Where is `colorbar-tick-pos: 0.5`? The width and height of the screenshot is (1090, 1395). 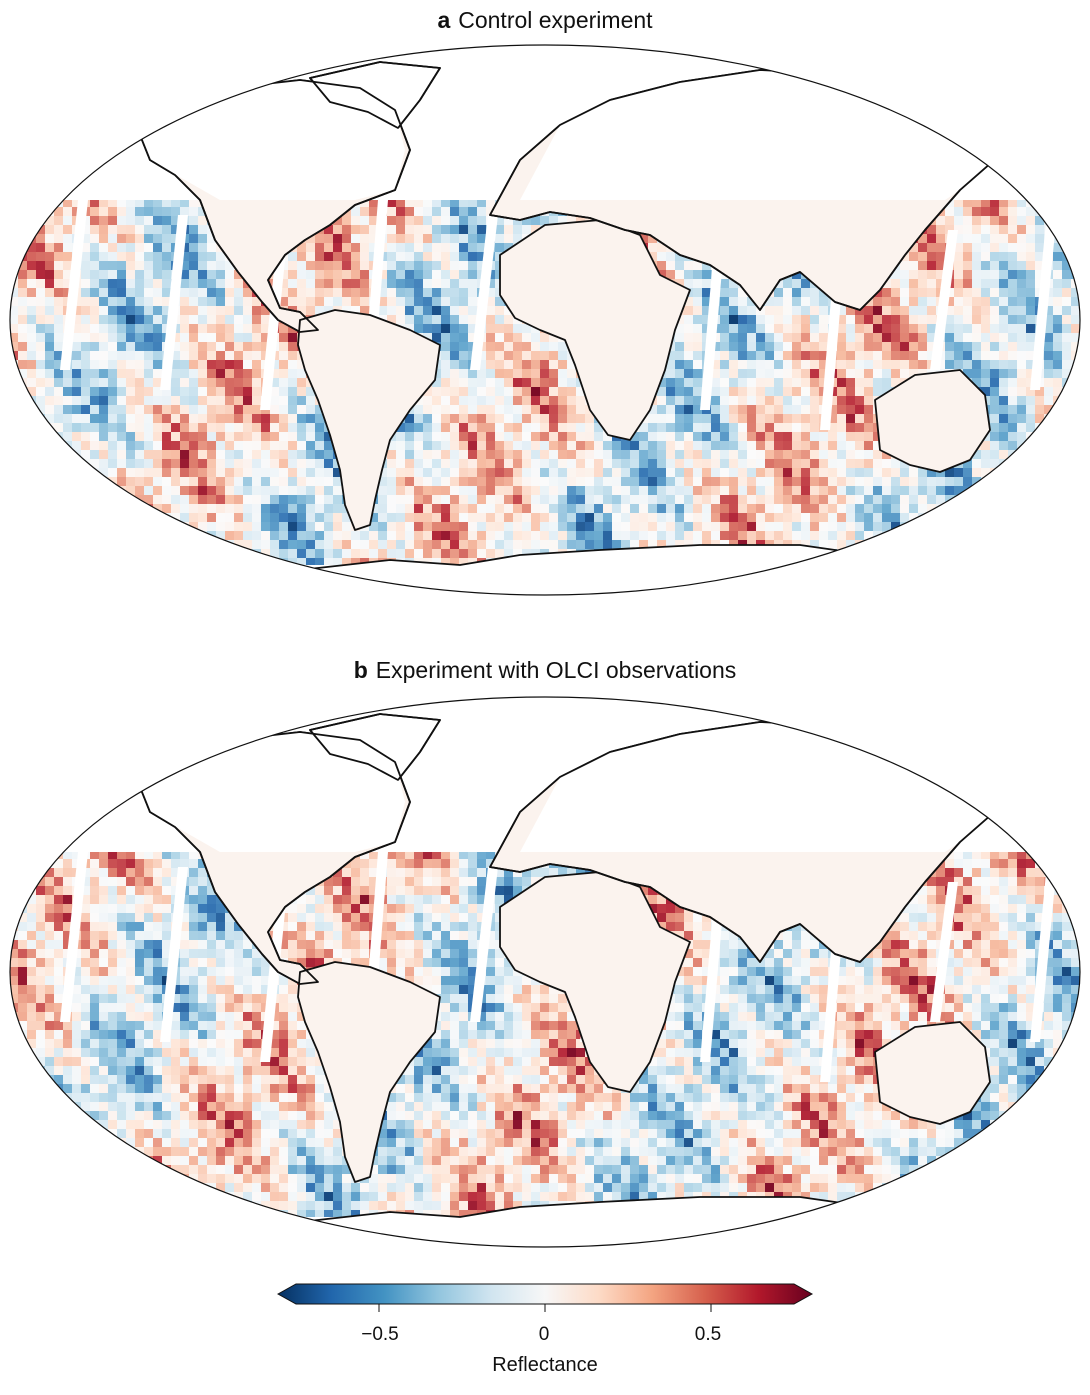
colorbar-tick-pos: 0.5 is located at coordinates (708, 1334).